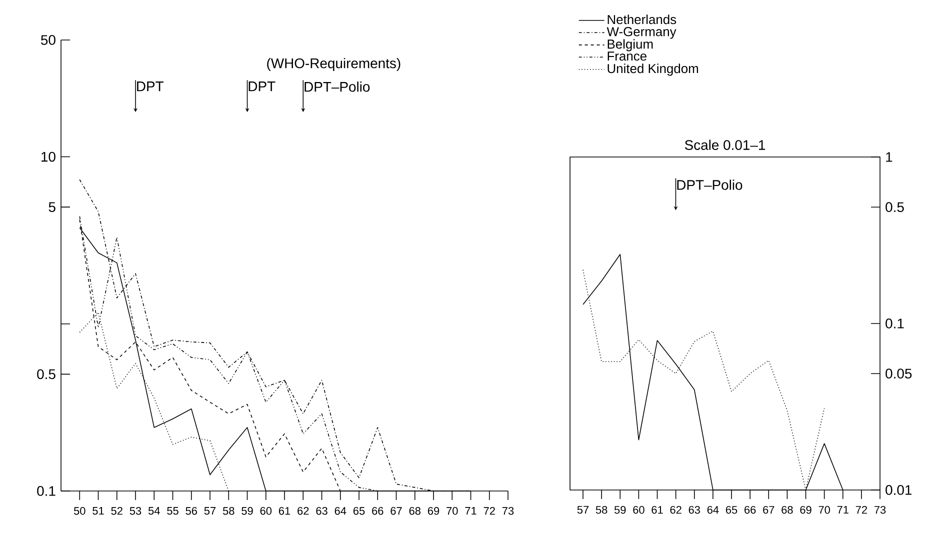 The image size is (929, 553). I want to click on x-tick-label: 53, so click(136, 511).